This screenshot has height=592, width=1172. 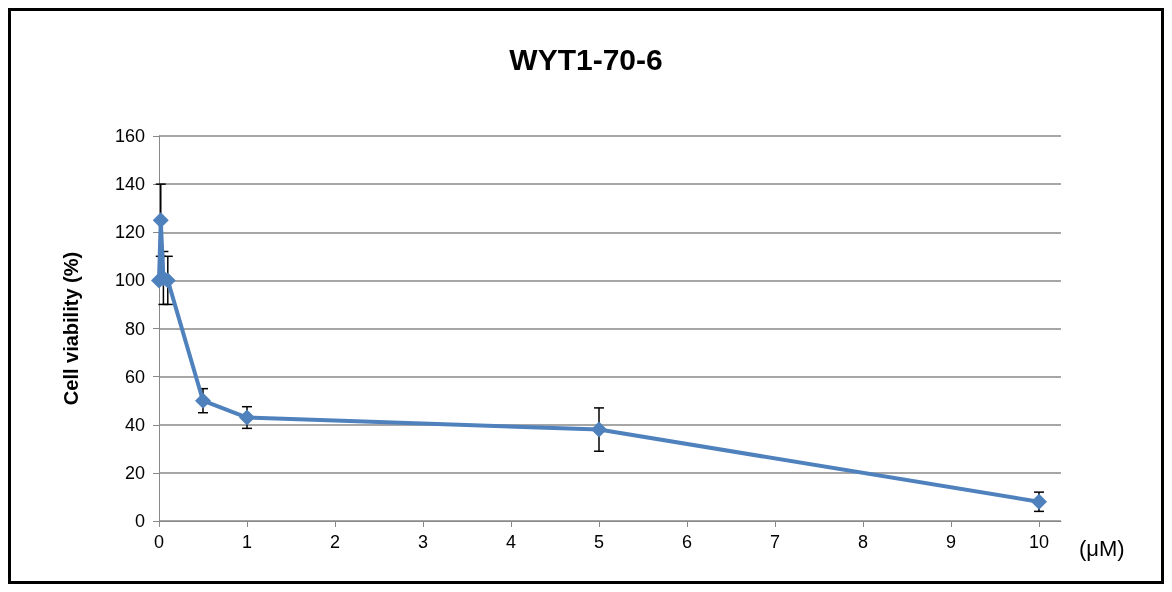 I want to click on y-tick-label: 60, so click(x=134, y=376).